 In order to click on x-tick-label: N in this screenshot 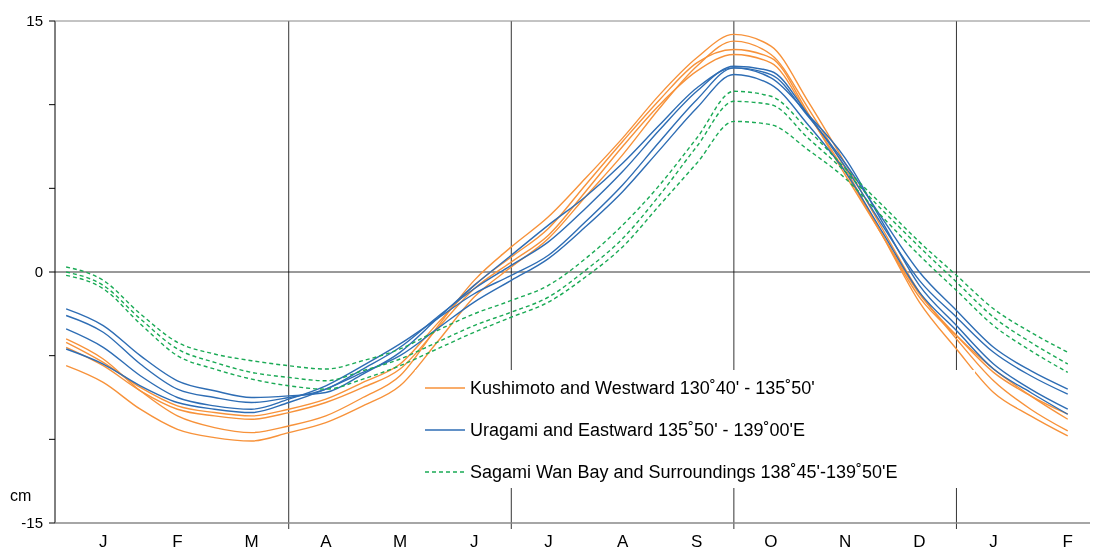, I will do `click(845, 541)`.